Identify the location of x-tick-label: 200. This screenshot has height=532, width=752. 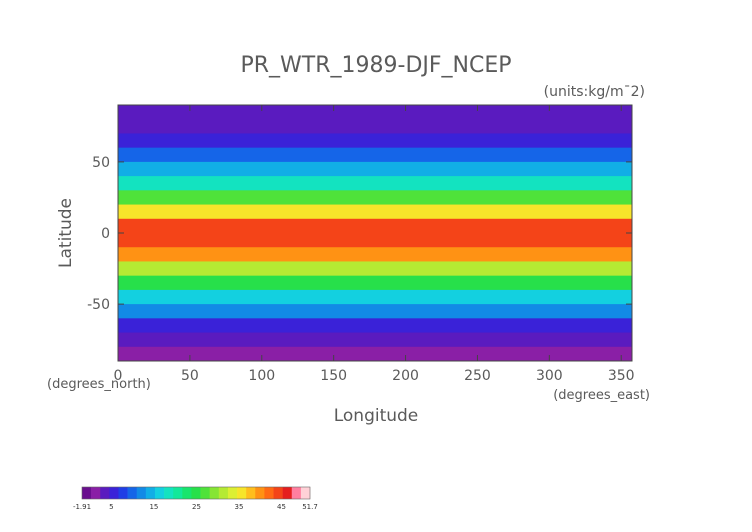
(405, 376).